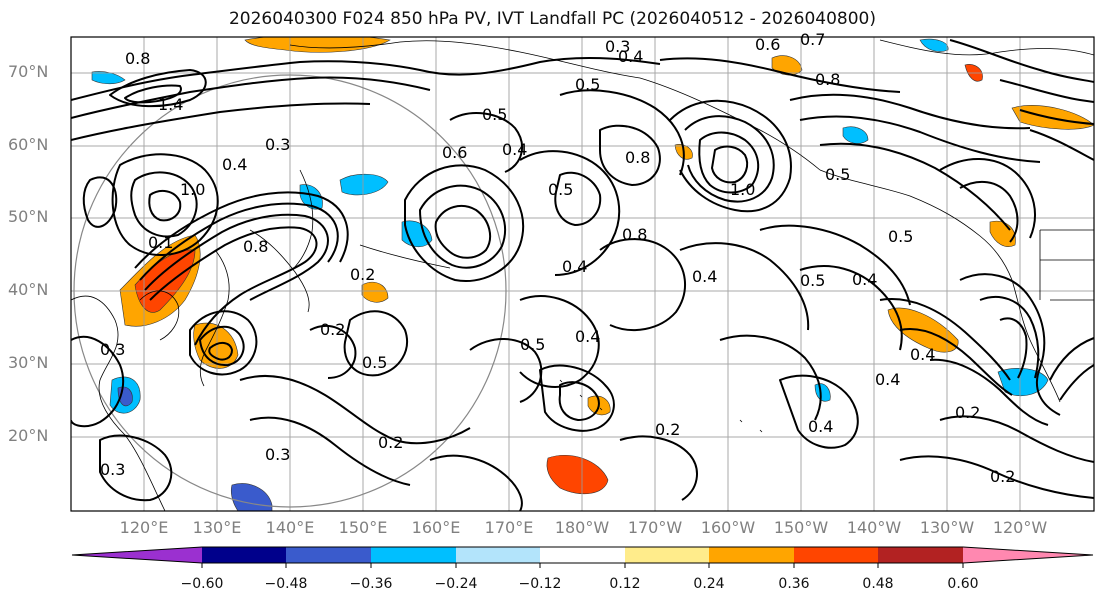 Image resolution: width=1105 pixels, height=604 pixels. I want to click on contour-label: 0.1, so click(160, 242).